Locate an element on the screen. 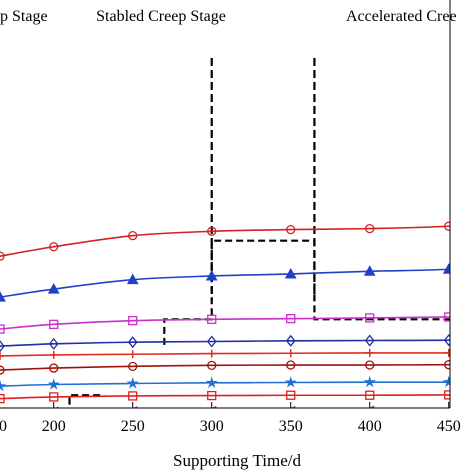 This screenshot has height=474, width=474. x-axis-label: Supporting Time/d is located at coordinates (237, 460).